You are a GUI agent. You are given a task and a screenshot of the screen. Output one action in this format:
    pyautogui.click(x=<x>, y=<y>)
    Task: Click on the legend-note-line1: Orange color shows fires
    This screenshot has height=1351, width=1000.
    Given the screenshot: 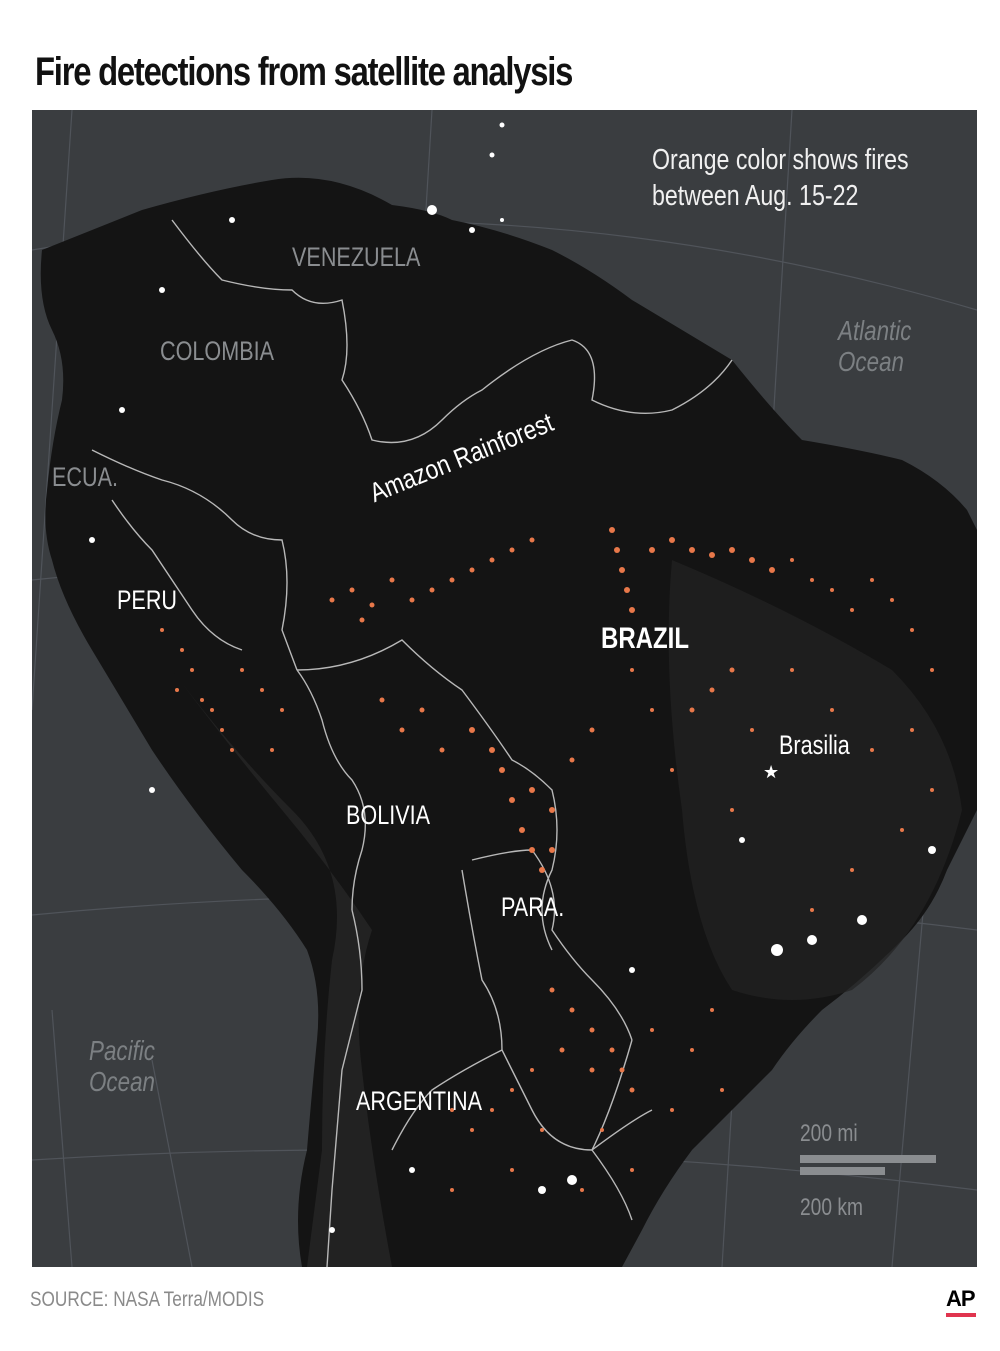 What is the action you would take?
    pyautogui.click(x=780, y=160)
    